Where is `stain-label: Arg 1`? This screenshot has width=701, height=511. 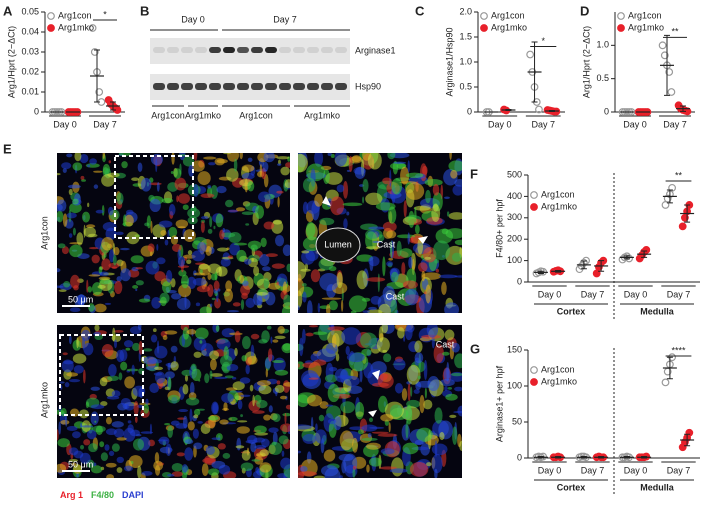 stain-label: Arg 1 is located at coordinates (71, 495).